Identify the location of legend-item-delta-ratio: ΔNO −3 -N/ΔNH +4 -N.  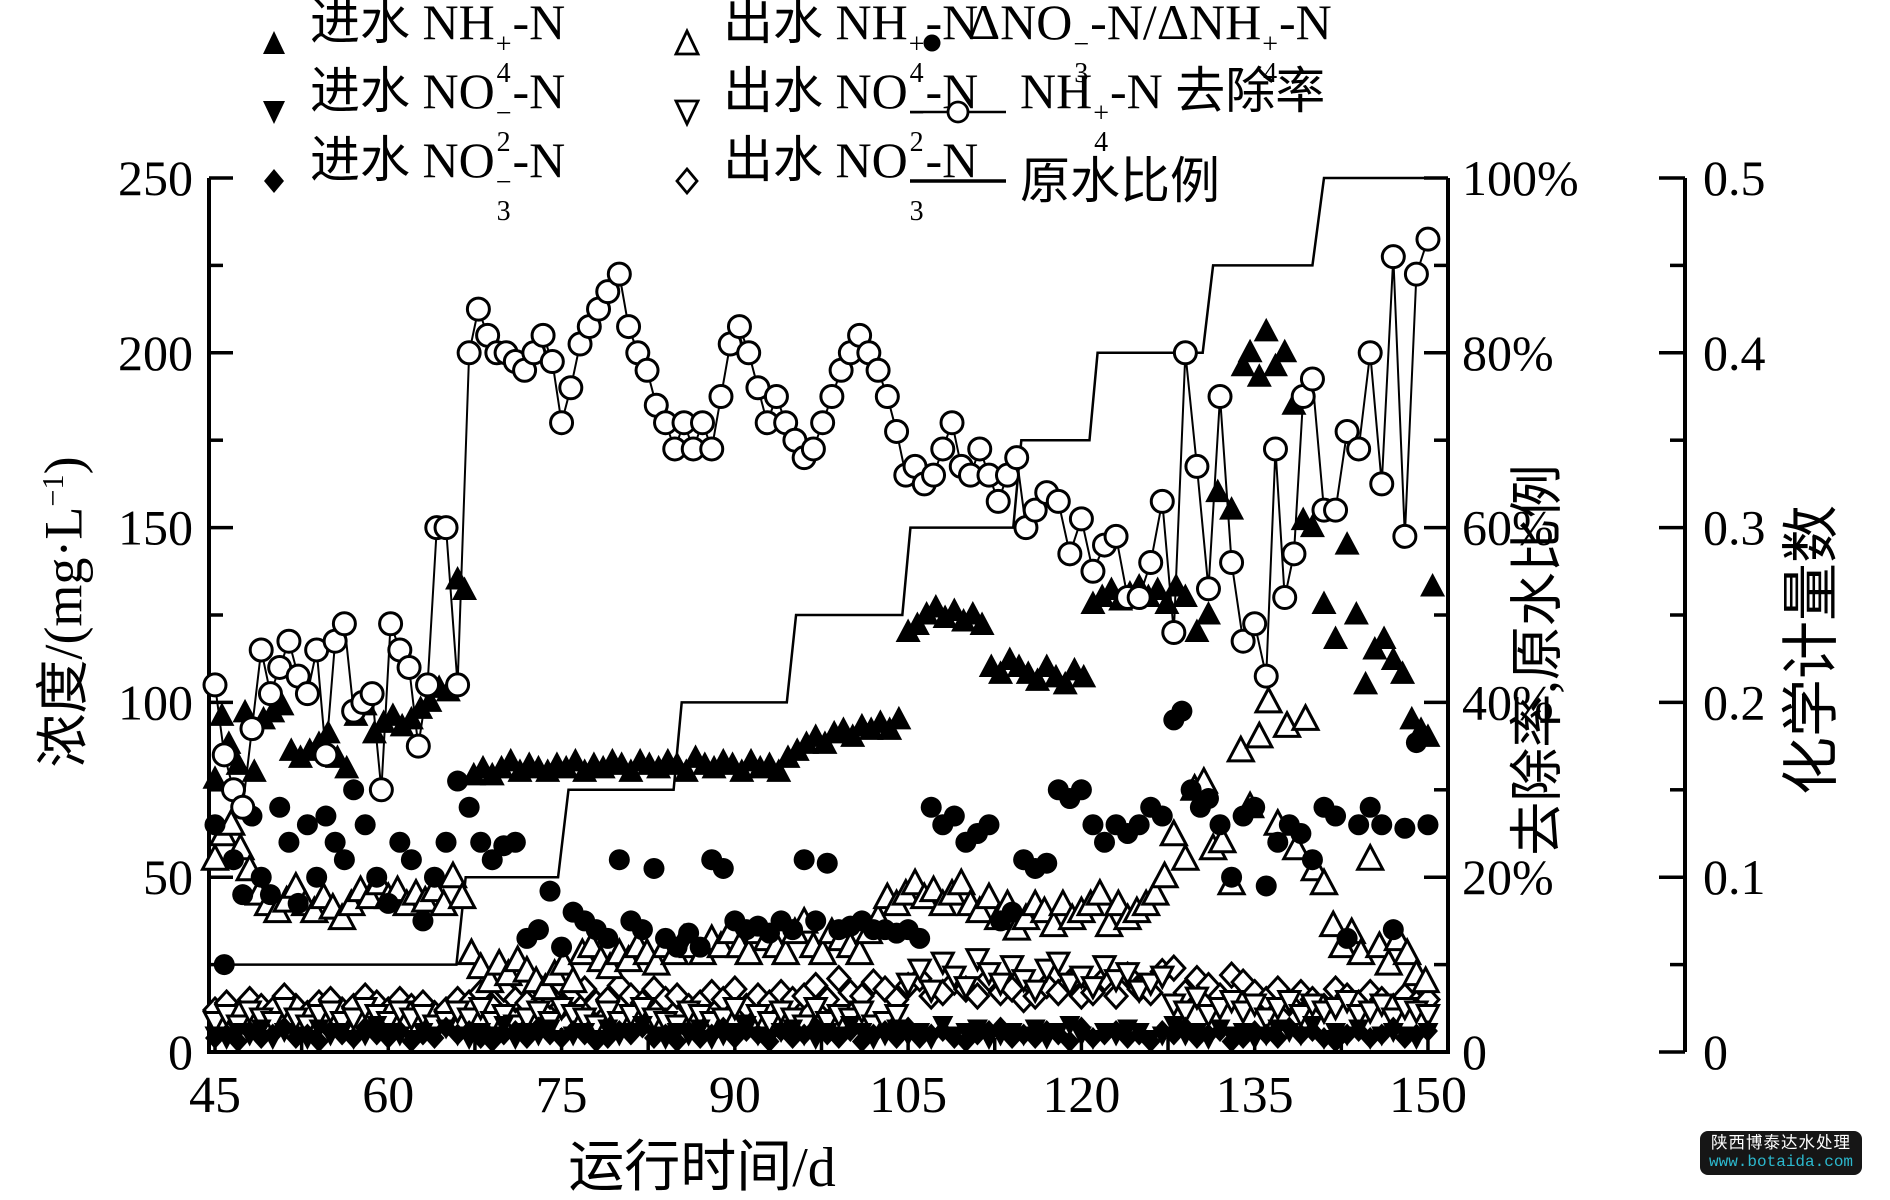
(1118, 44).